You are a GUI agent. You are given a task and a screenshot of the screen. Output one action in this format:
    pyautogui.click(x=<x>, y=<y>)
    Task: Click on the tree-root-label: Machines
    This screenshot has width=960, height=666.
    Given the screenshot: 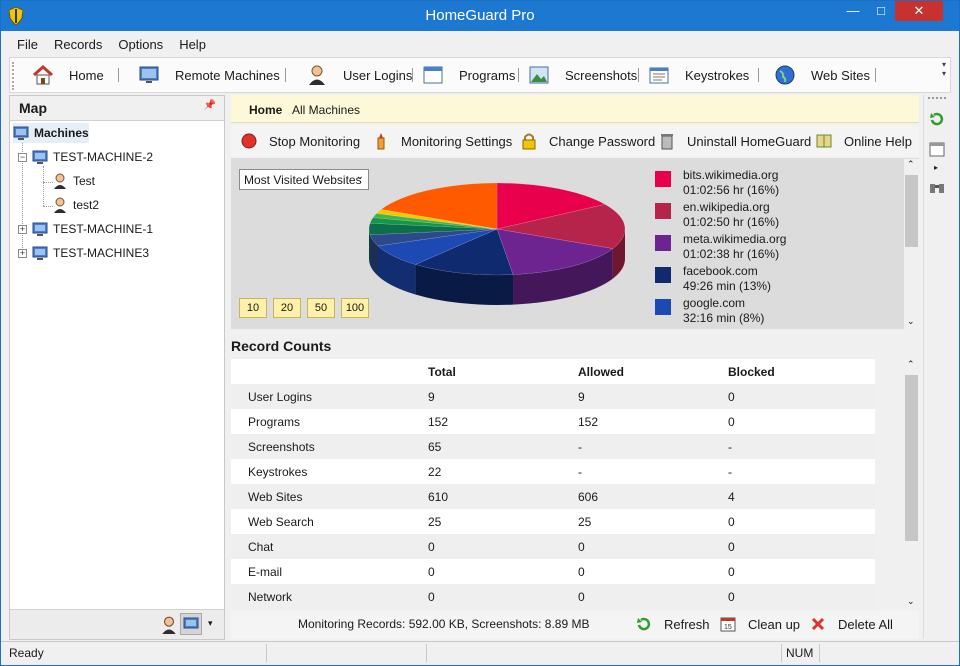 What is the action you would take?
    pyautogui.click(x=61, y=133)
    